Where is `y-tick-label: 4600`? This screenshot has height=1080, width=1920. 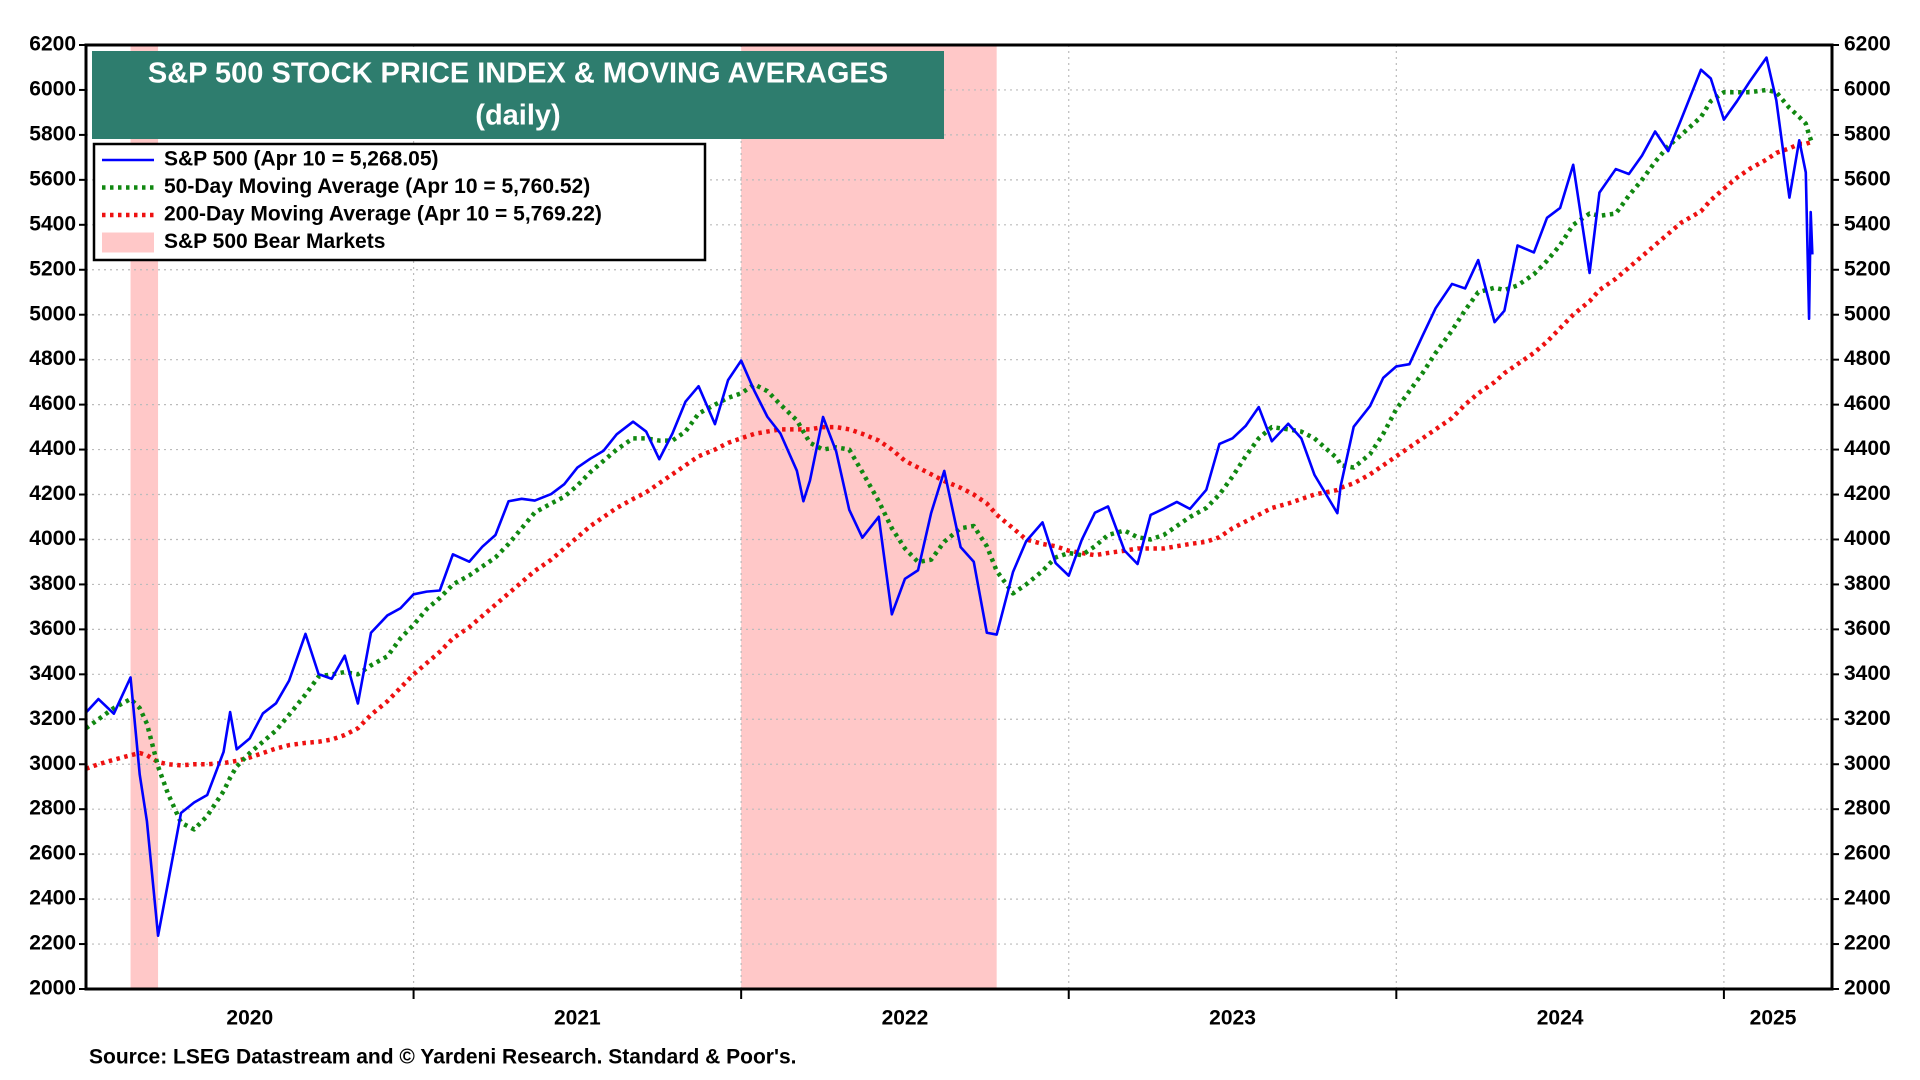 y-tick-label: 4600 is located at coordinates (52, 403).